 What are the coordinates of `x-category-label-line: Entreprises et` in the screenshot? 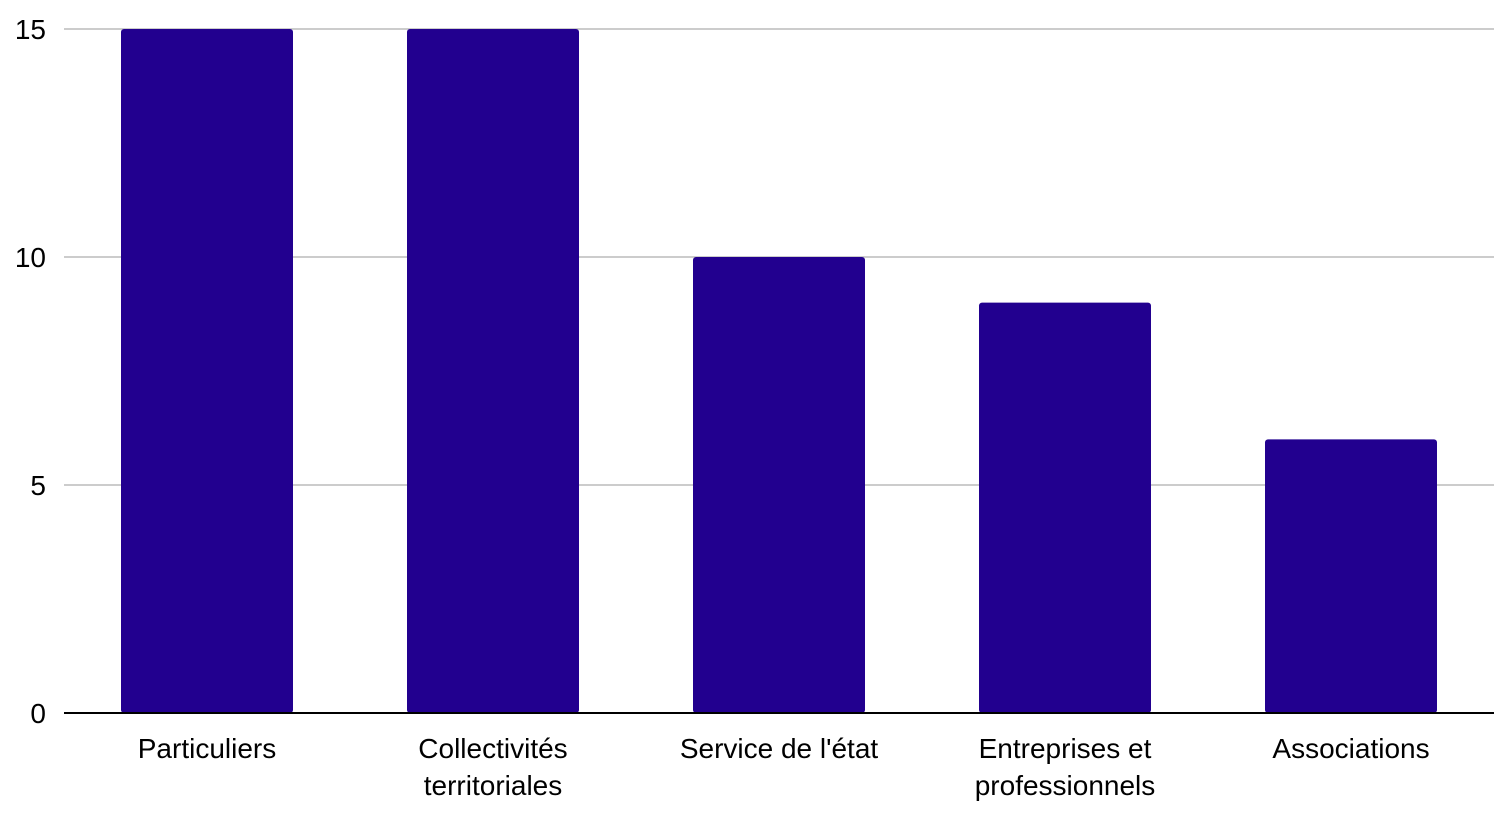 It's located at (1065, 748).